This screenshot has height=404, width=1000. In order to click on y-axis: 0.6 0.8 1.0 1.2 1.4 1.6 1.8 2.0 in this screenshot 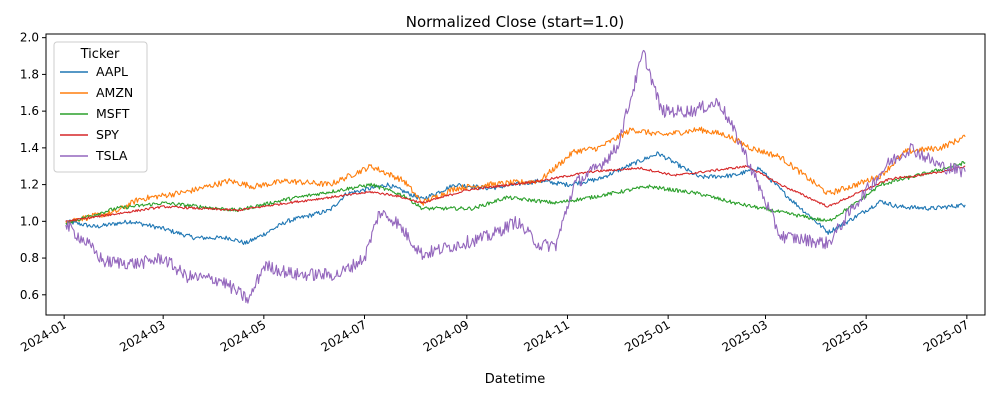, I will do `click(33, 166)`.